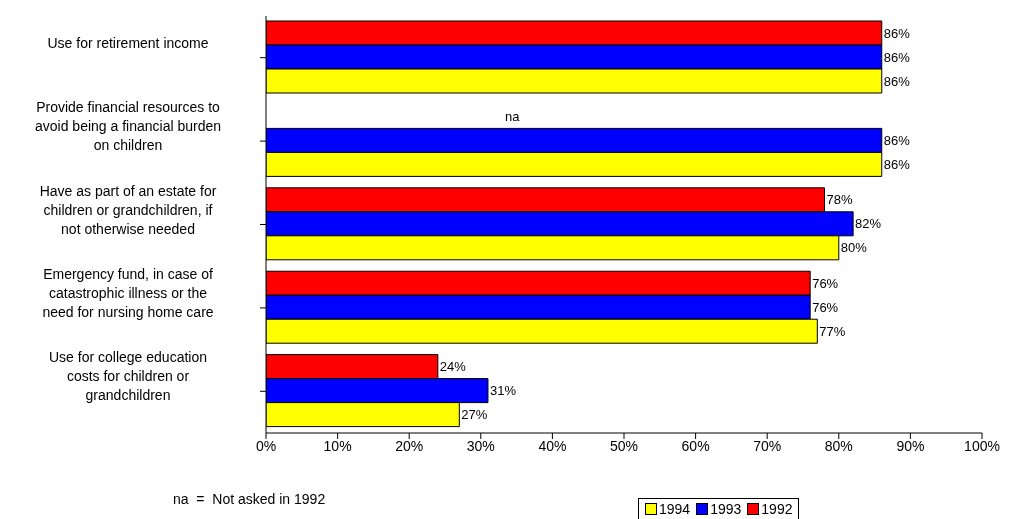 The height and width of the screenshot is (519, 1015). I want to click on x-tick-label: 0%, so click(266, 445).